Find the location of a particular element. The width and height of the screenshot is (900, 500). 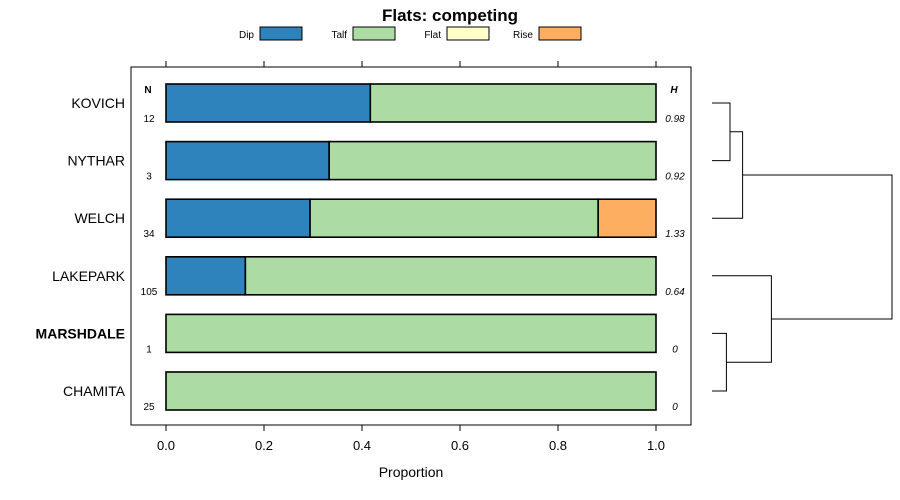

bar-segment-talf-marshdale is located at coordinates (411, 333).